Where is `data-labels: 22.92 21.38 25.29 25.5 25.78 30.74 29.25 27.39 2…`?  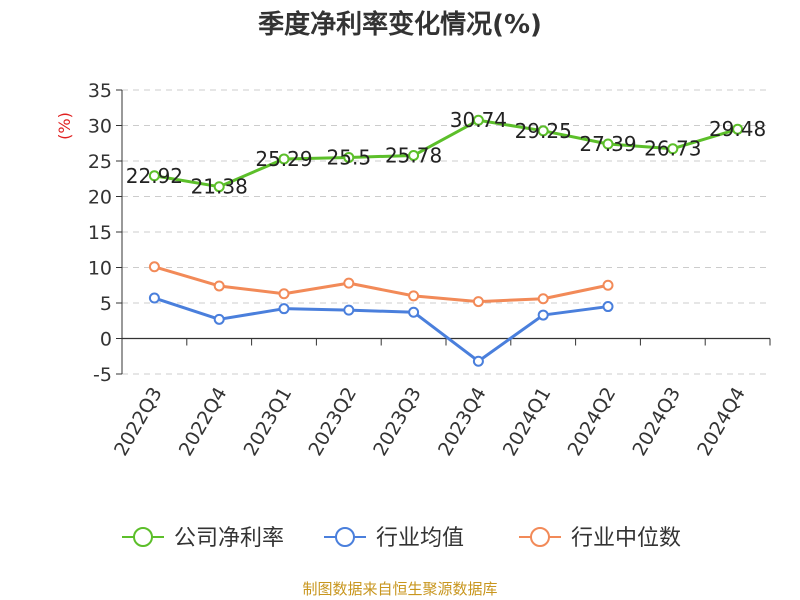 data-labels: 22.92 21.38 25.29 25.5 25.78 30.74 29.25 27.39 2… is located at coordinates (446, 153).